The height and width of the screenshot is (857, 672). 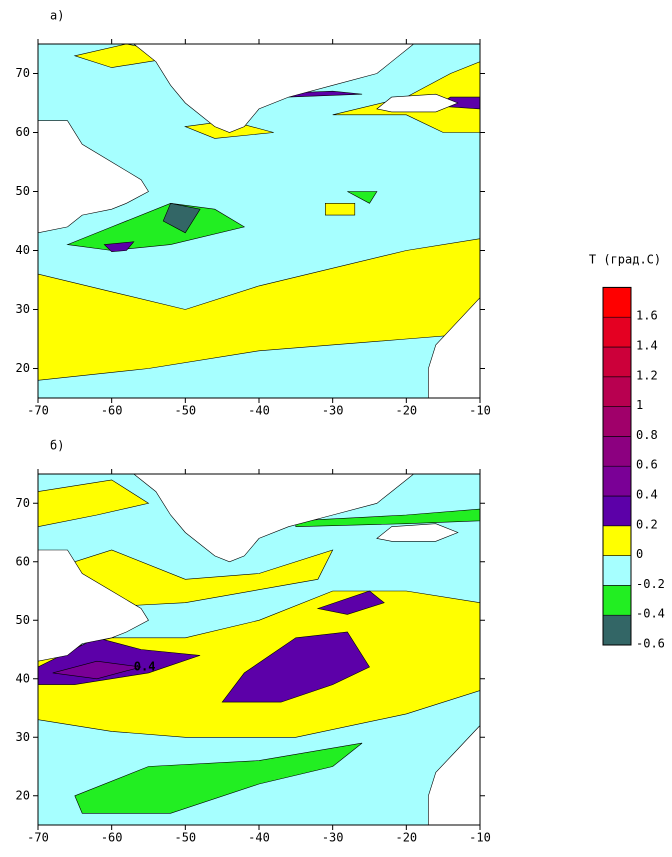 I want to click on colorbar-frame, so click(x=617, y=466).